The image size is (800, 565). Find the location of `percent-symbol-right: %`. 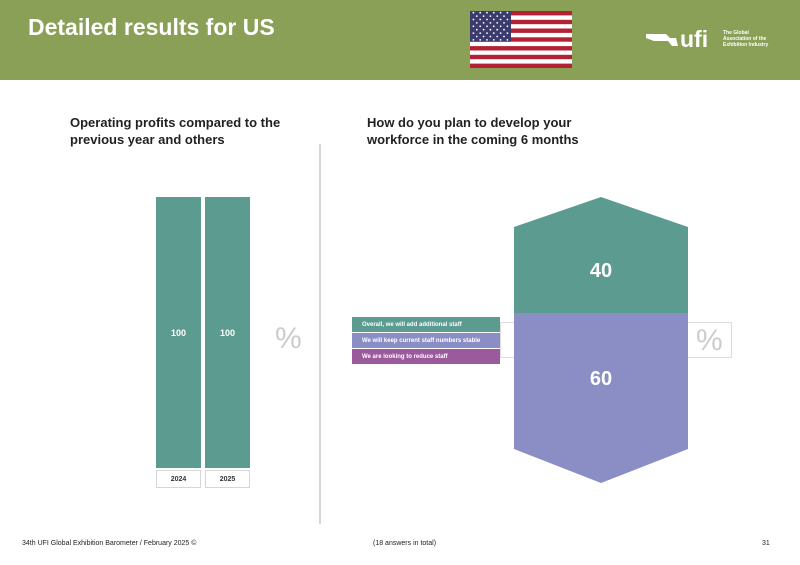

percent-symbol-right: % is located at coordinates (709, 340).